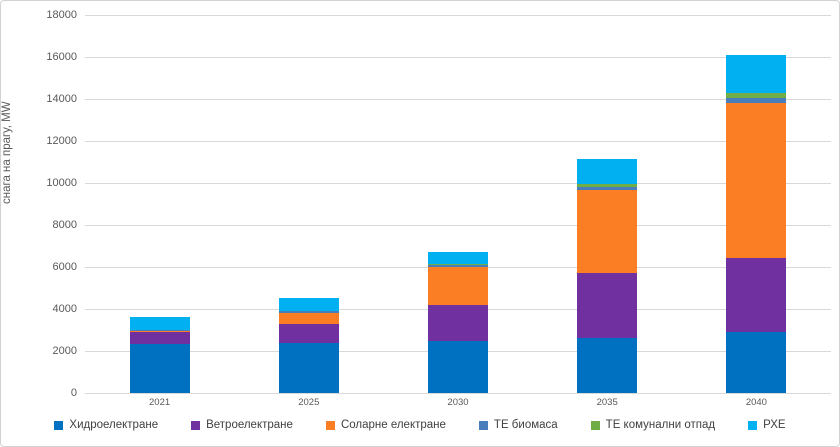 The image size is (840, 447). I want to click on bar-2035, so click(607, 276).